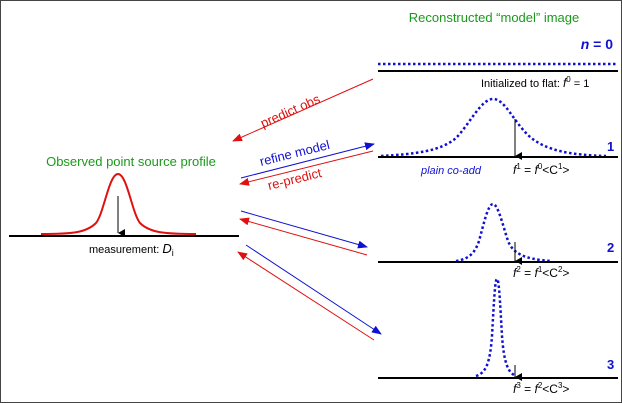 The image size is (622, 403). I want to click on step-label-3: 3, so click(610, 364).